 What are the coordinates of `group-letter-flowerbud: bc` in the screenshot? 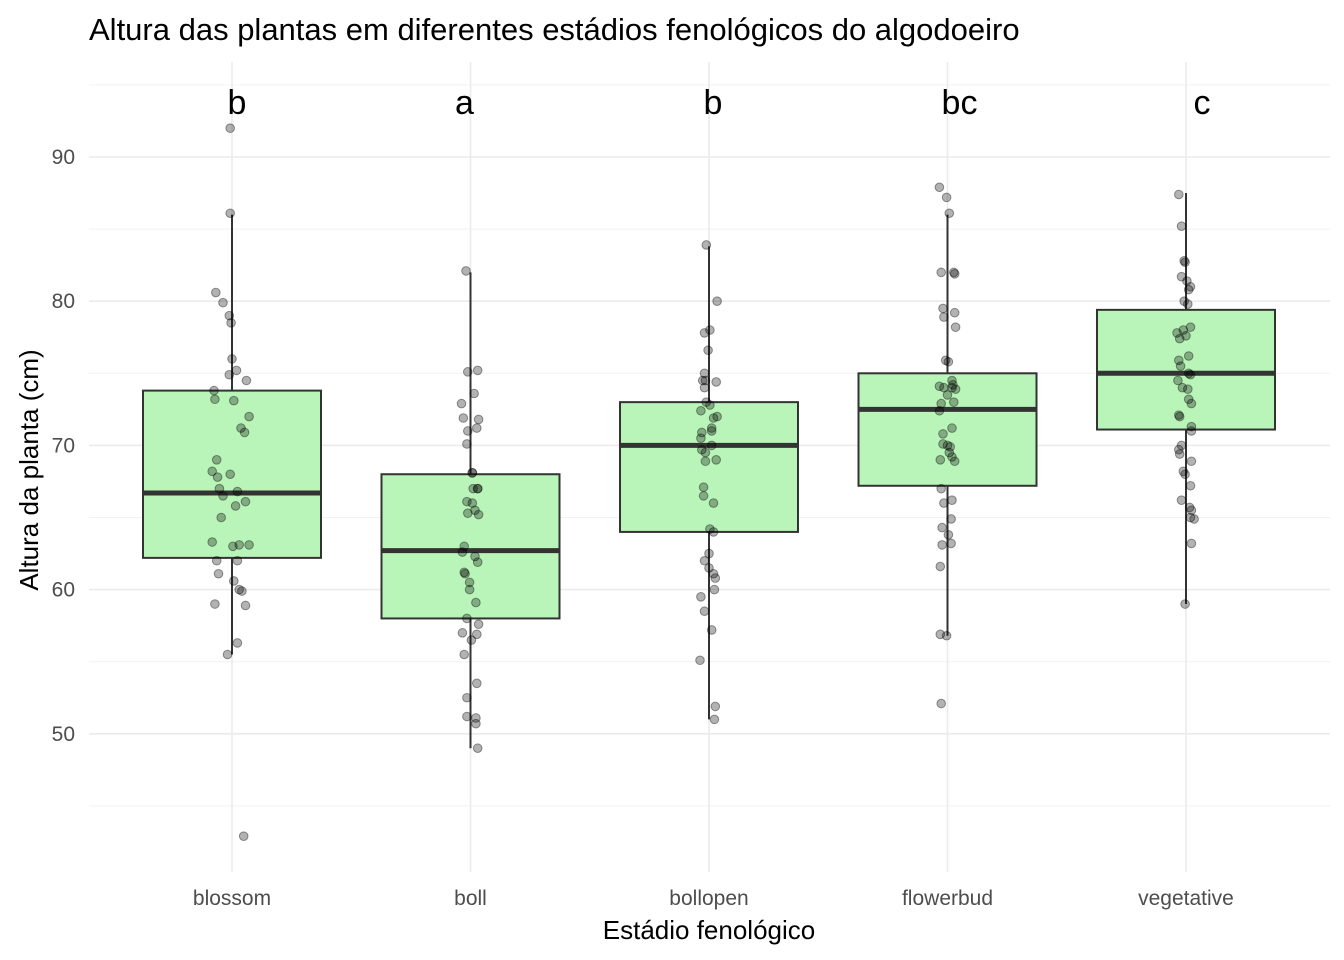 It's located at (960, 103).